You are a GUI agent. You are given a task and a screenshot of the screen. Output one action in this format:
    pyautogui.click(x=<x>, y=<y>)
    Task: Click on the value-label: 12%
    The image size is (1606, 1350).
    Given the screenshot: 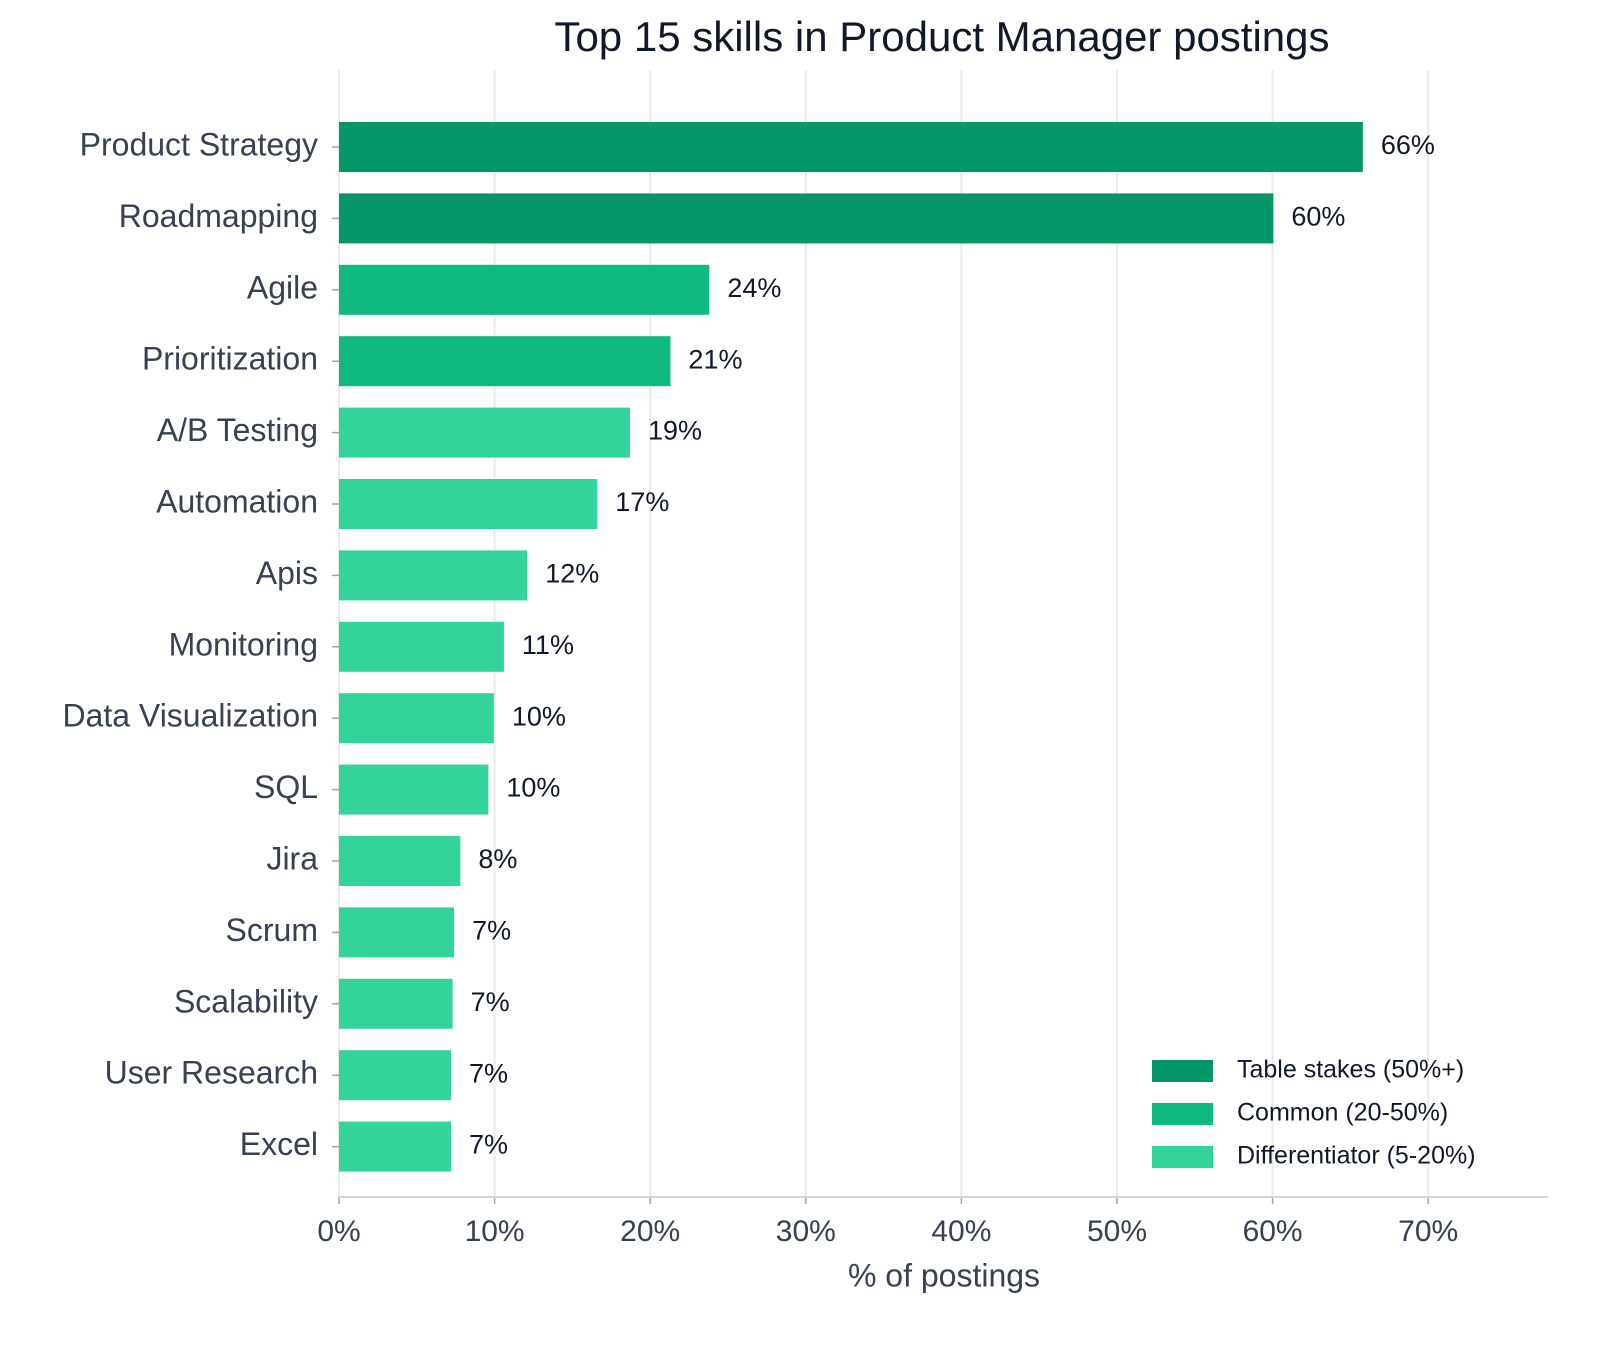 What is the action you would take?
    pyautogui.click(x=572, y=574)
    